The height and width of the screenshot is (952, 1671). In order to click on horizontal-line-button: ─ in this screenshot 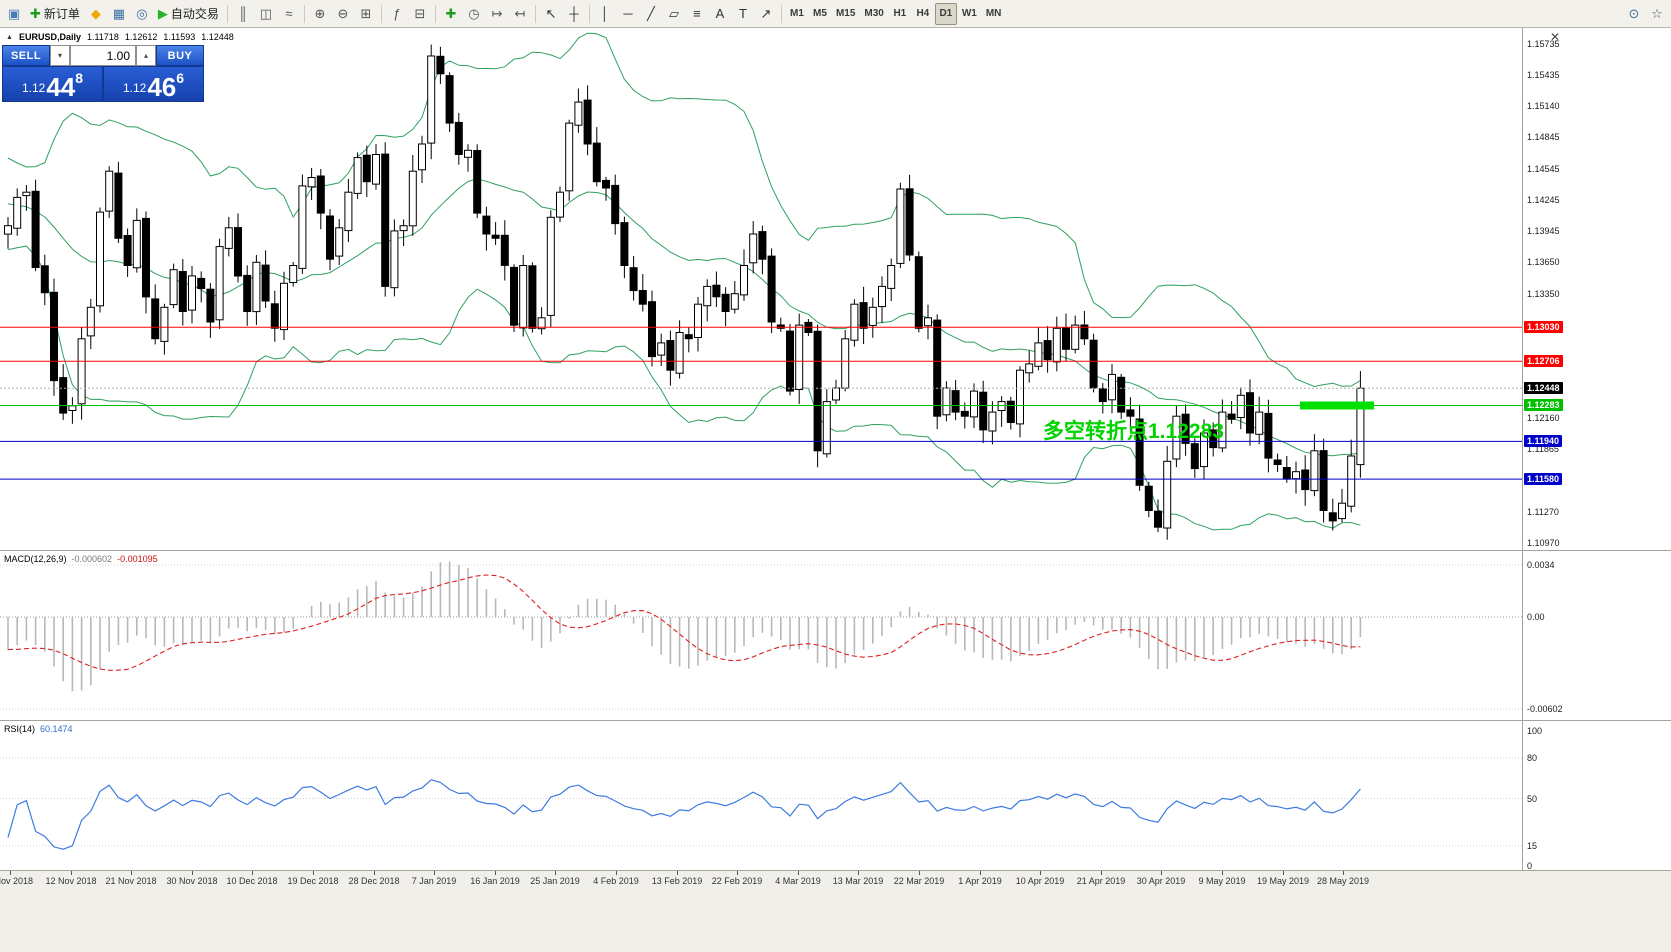, I will do `click(628, 14)`.